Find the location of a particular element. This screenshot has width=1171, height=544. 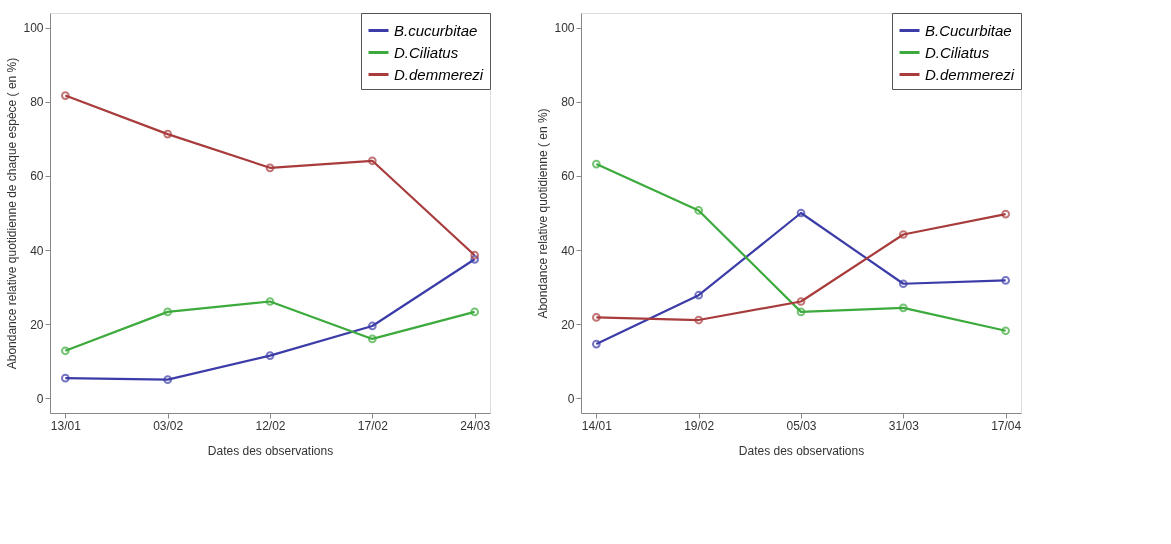

x-tick-label: 14/01 is located at coordinates (597, 425).